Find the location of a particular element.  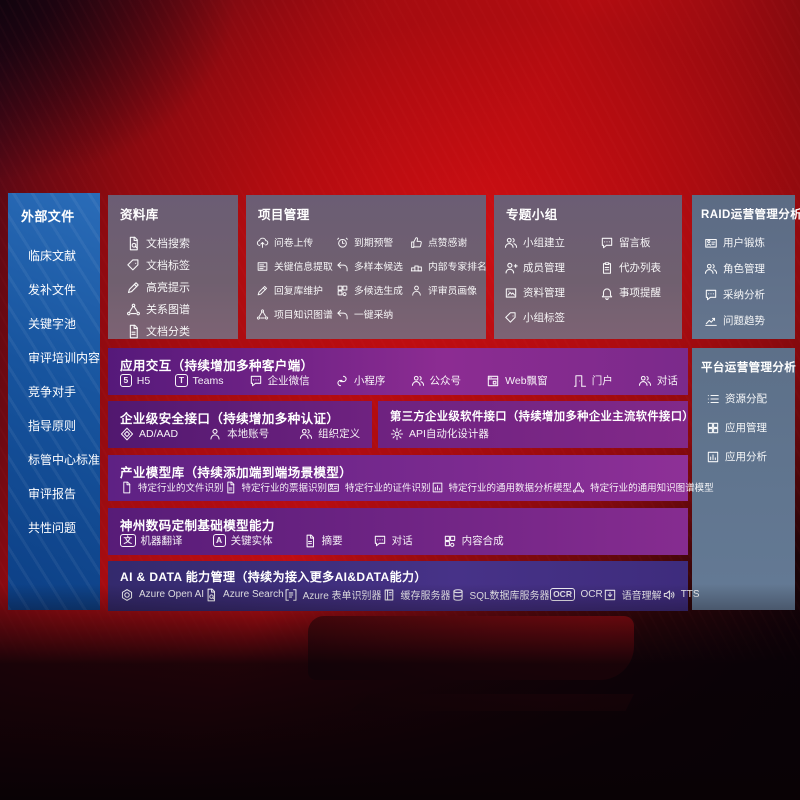

sidebar-item: 关键字池 is located at coordinates (64, 323).